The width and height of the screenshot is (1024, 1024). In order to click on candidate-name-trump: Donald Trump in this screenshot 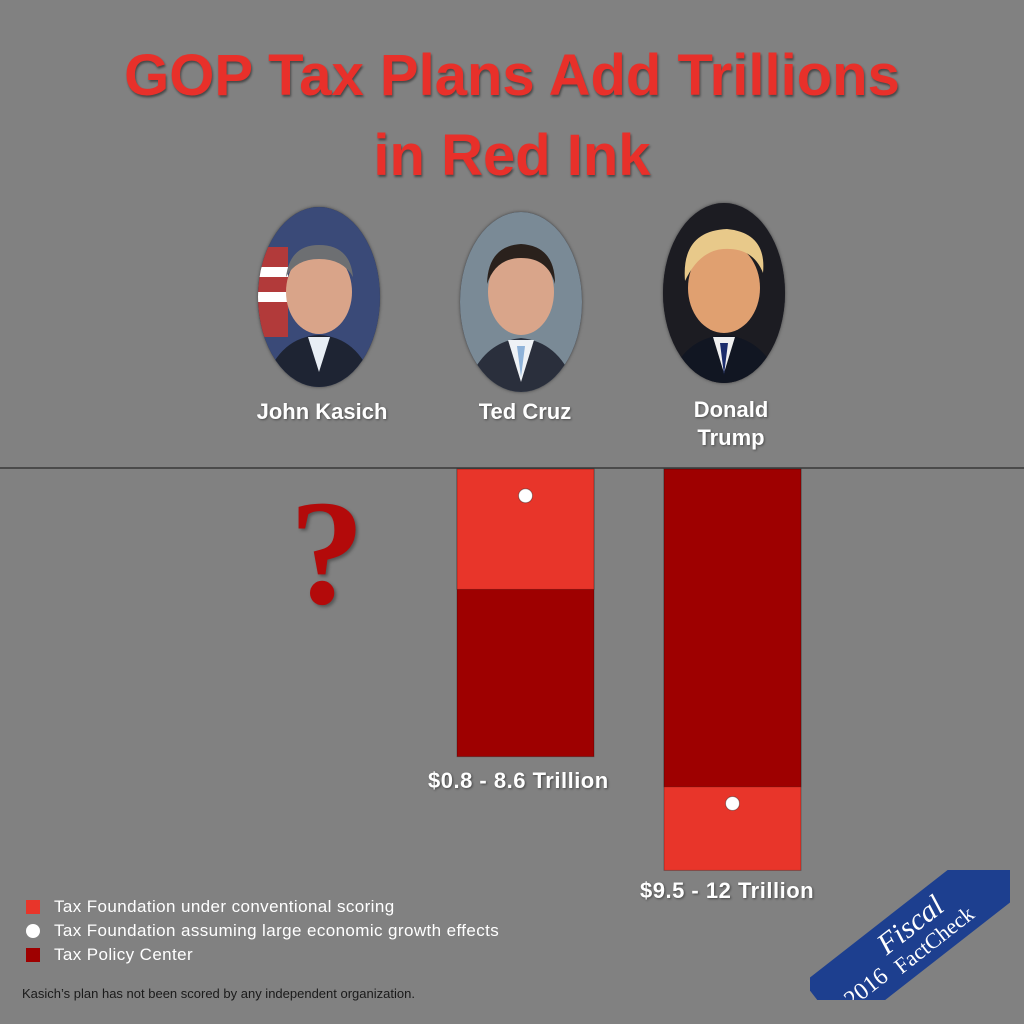, I will do `click(731, 424)`.